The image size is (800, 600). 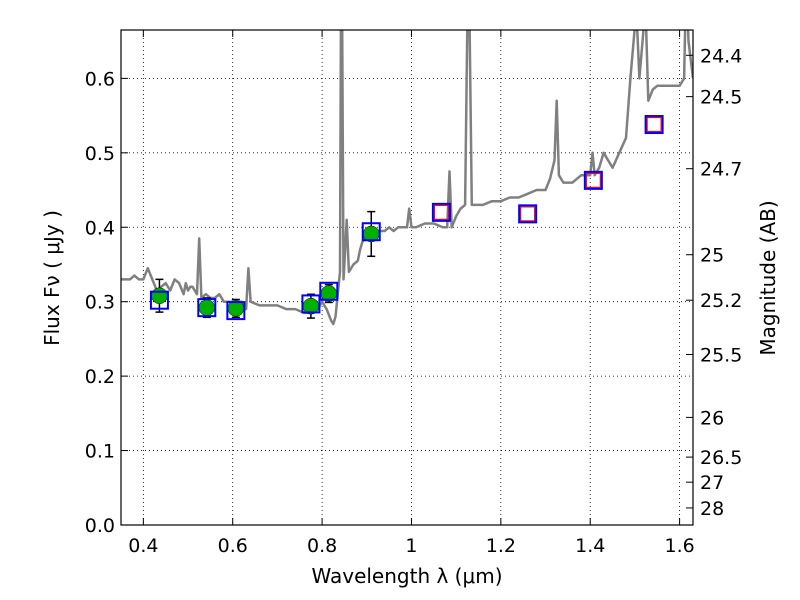 I want to click on y2-tick-label-0: 24.4, so click(x=721, y=56).